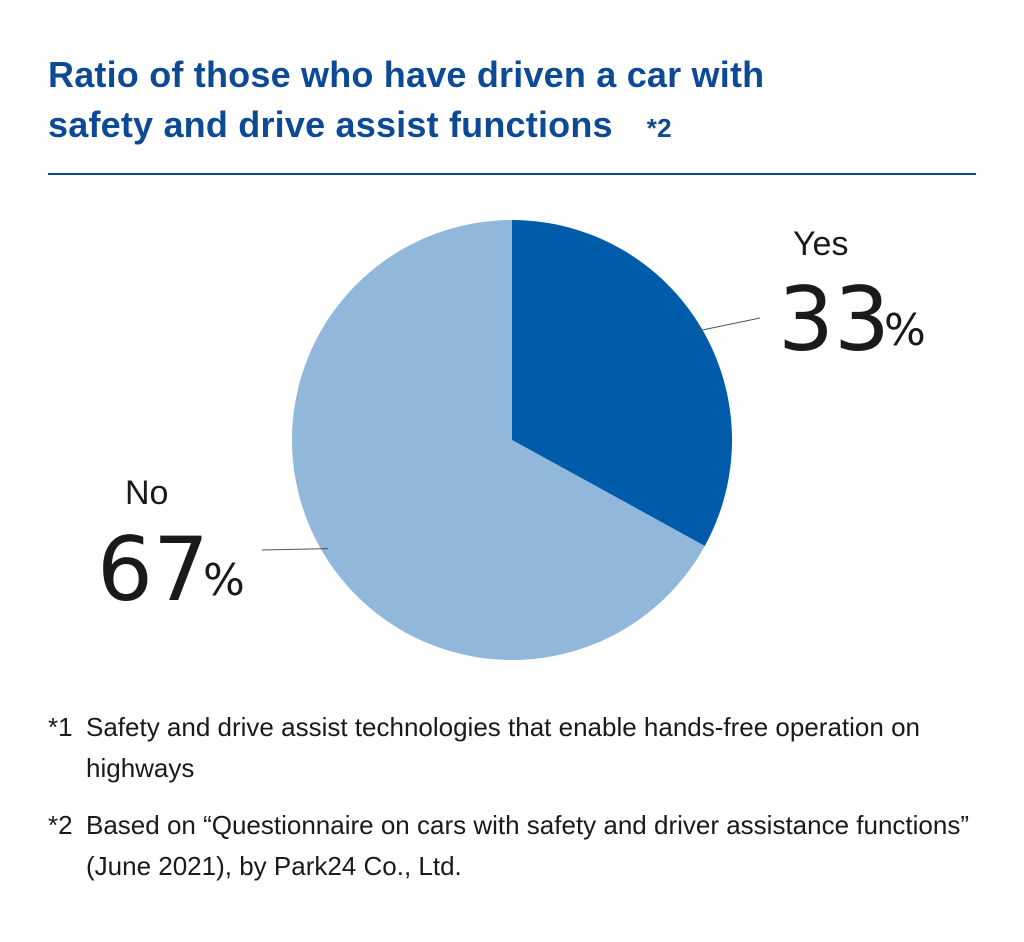 Image resolution: width=1024 pixels, height=942 pixels. Describe the element at coordinates (820, 244) in the screenshot. I see `slice-label-yes: Yes` at that location.